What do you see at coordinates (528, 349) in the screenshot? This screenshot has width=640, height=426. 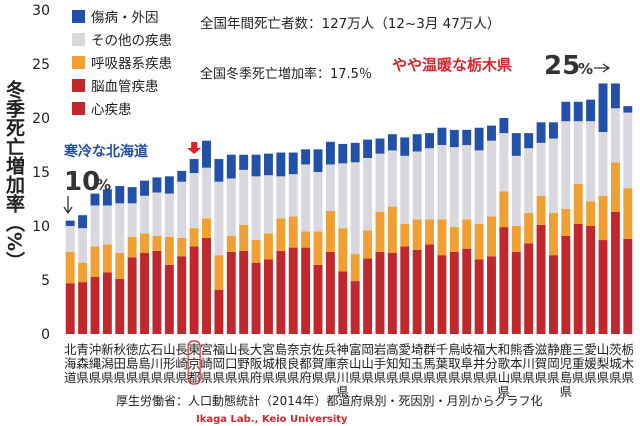 I see `x-tick-char: 香` at bounding box center [528, 349].